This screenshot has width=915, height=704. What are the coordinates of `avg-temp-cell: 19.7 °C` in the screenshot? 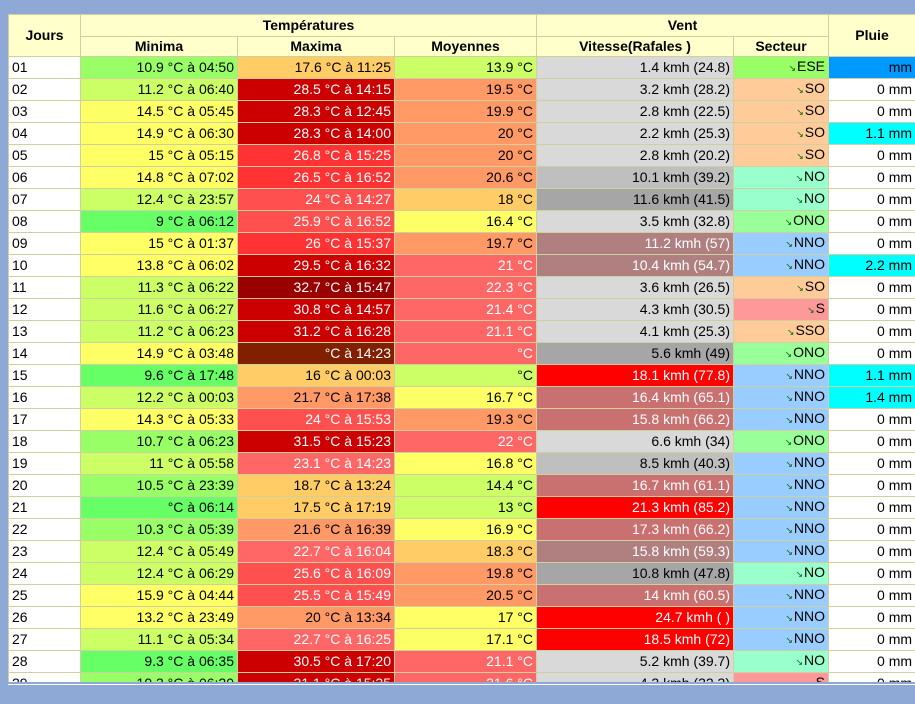 It's located at (466, 244).